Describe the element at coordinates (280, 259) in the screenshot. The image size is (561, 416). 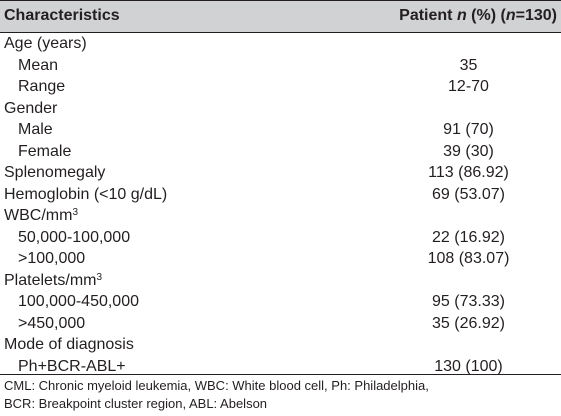
I see `table-row: >100,000 108 (83.07)` at that location.